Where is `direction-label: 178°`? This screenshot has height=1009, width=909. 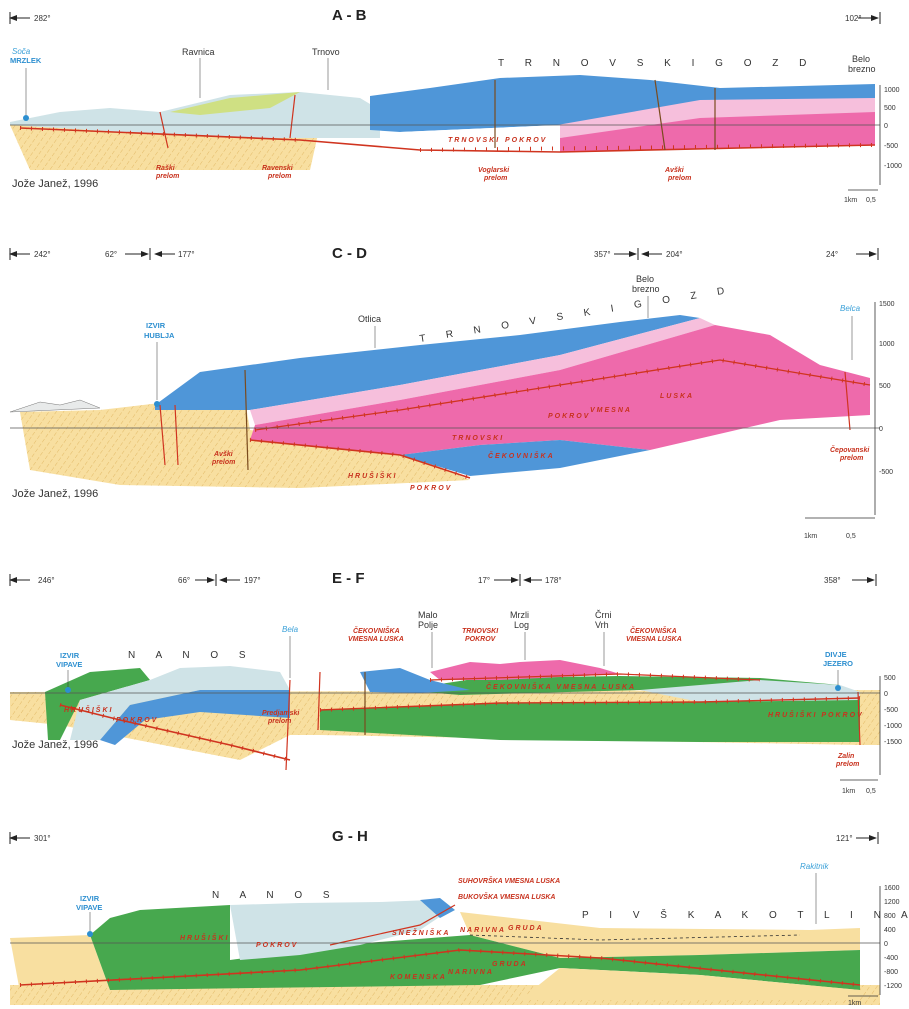 direction-label: 178° is located at coordinates (553, 580).